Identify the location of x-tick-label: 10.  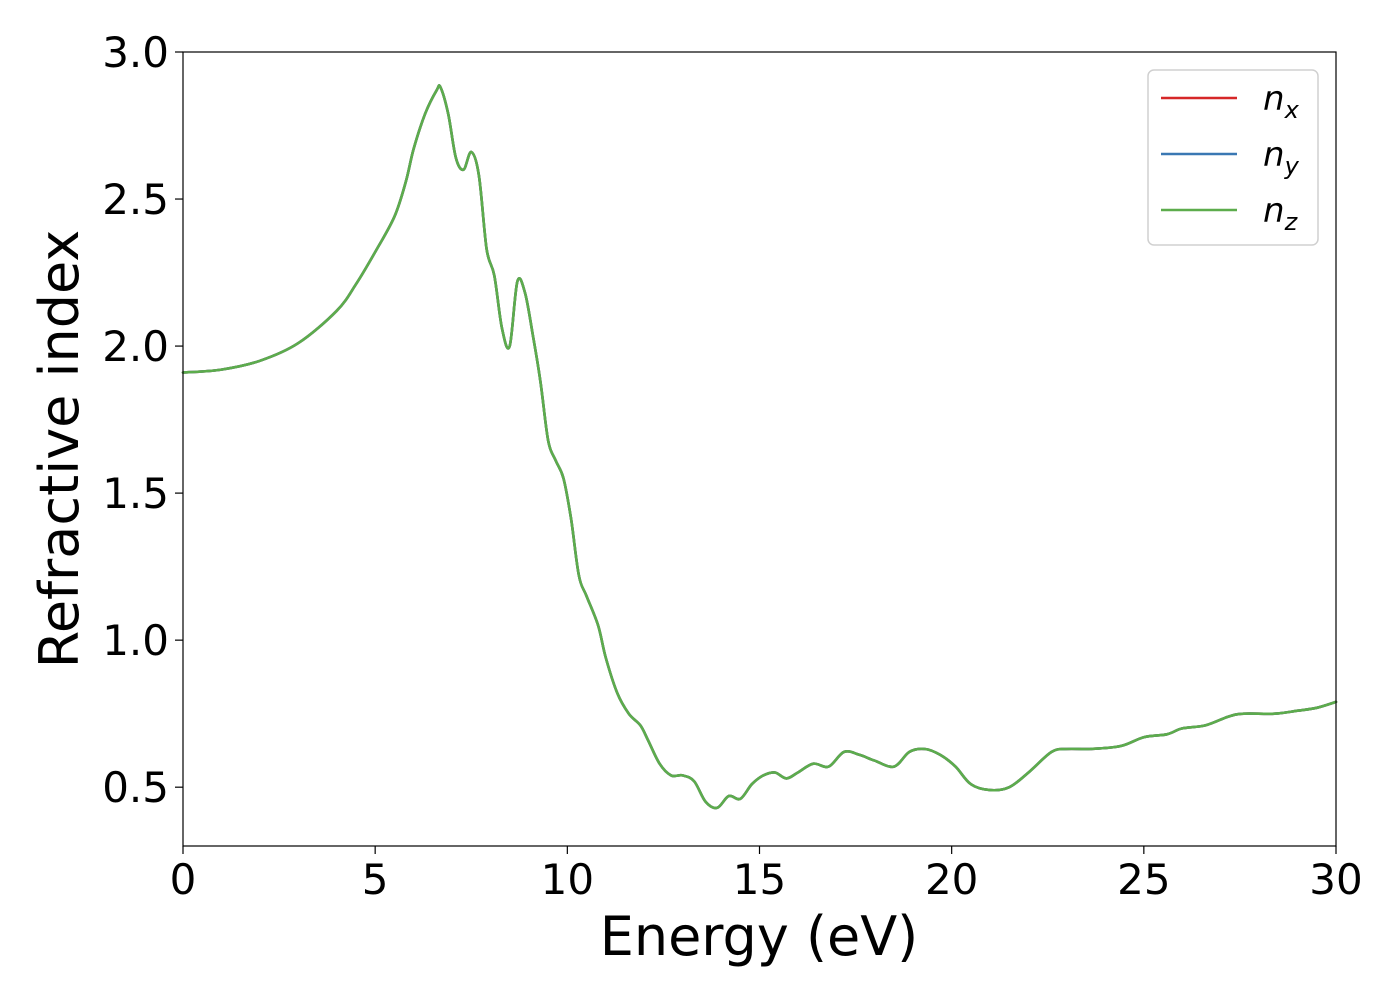
(567, 879).